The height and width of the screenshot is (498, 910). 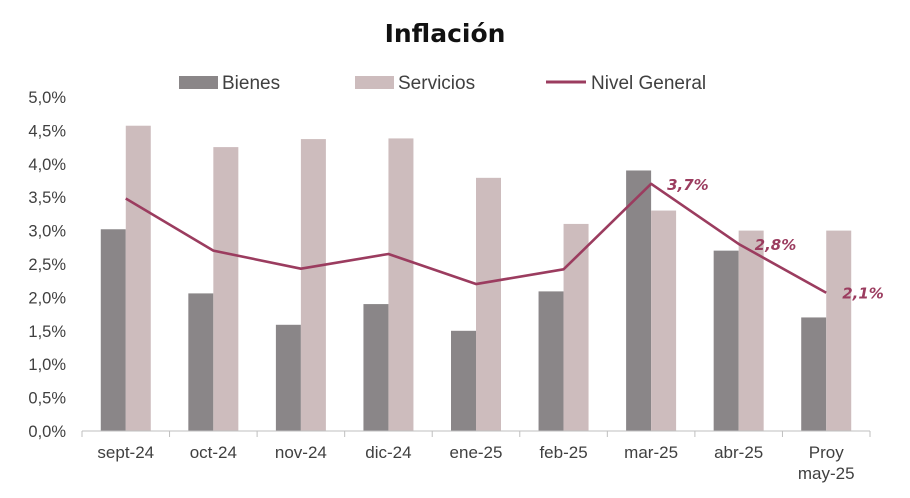 What do you see at coordinates (213, 452) in the screenshot?
I see `x-tick-label: oct-24` at bounding box center [213, 452].